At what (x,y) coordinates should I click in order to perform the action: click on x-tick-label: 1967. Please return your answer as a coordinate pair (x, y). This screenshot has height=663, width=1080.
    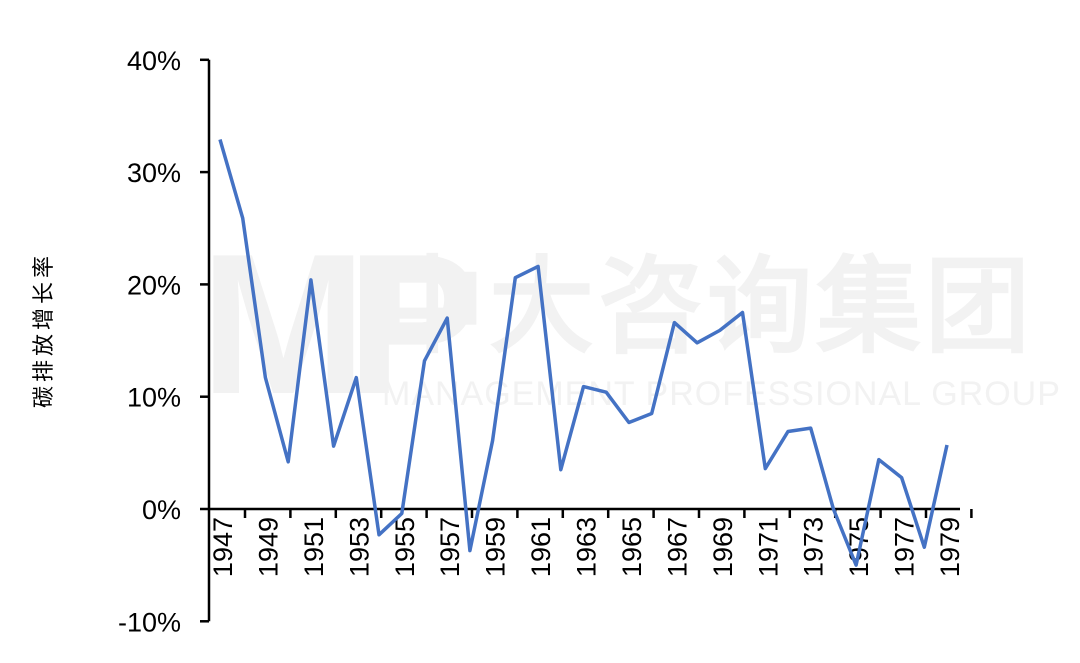
    Looking at the image, I should click on (677, 547).